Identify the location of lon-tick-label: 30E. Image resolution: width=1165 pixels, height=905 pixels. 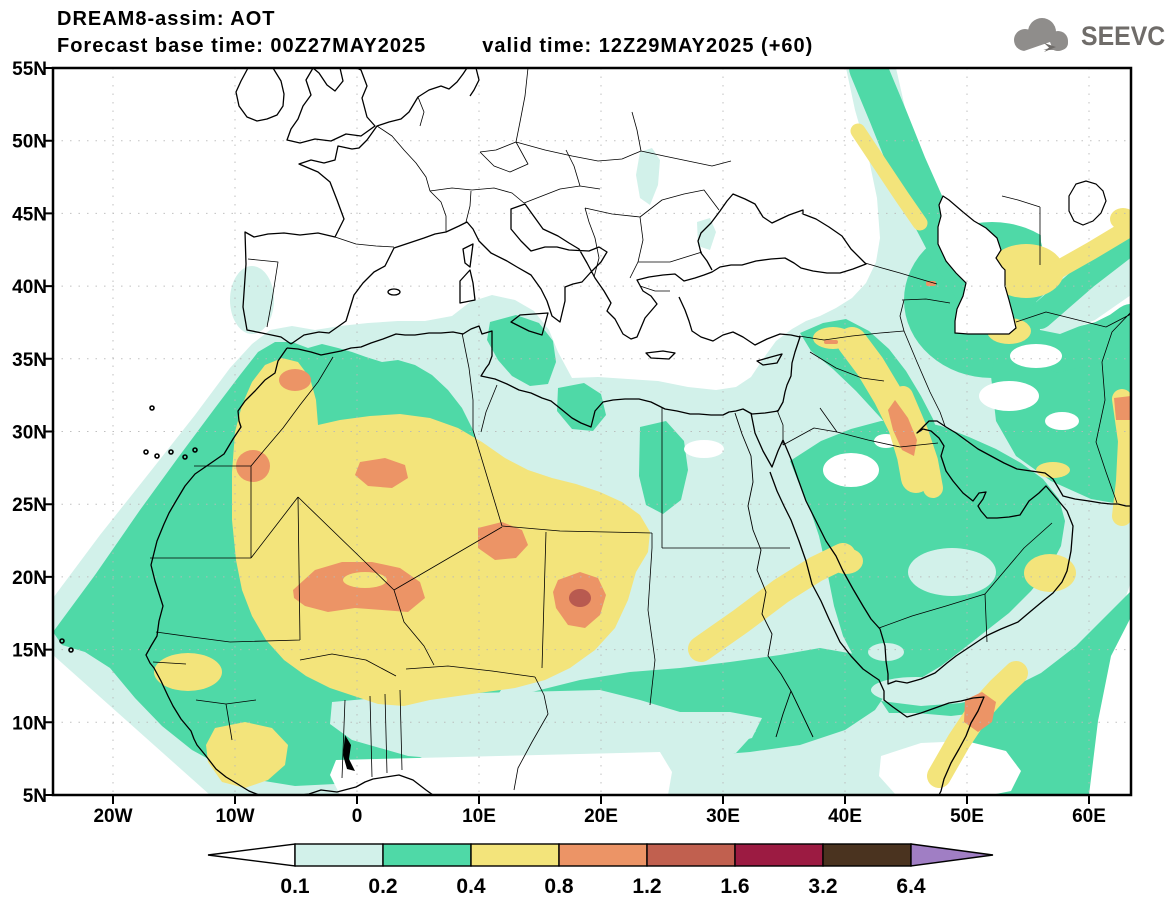
(723, 816).